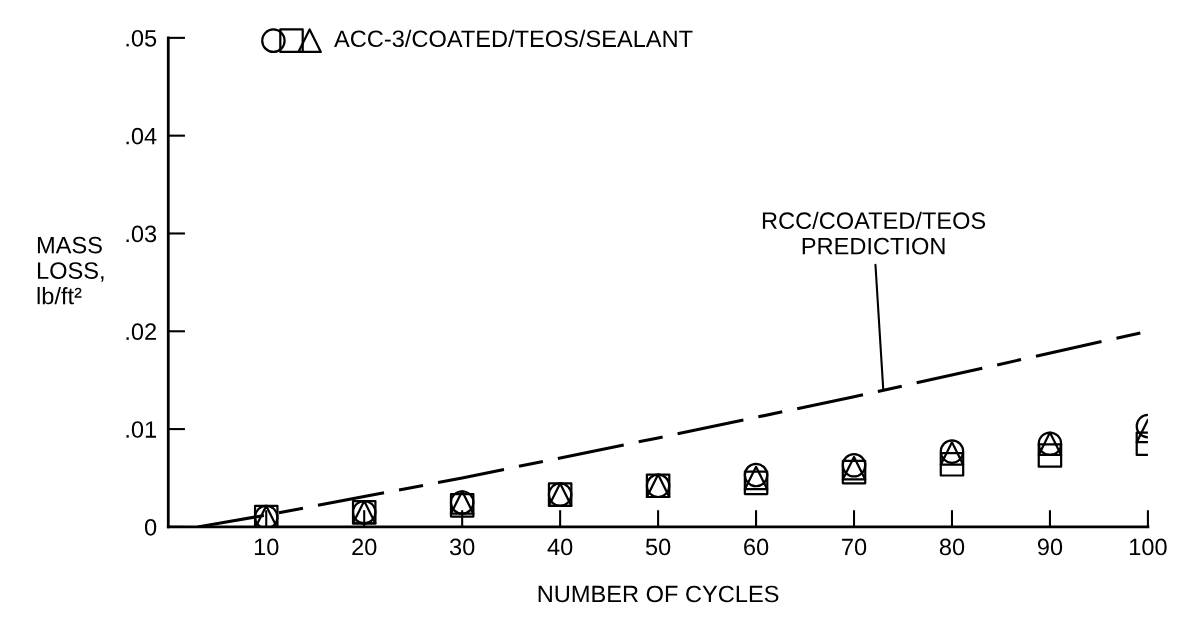 Image resolution: width=1202 pixels, height=631 pixels. Describe the element at coordinates (150, 527) in the screenshot. I see `y-tick-label: 0` at that location.